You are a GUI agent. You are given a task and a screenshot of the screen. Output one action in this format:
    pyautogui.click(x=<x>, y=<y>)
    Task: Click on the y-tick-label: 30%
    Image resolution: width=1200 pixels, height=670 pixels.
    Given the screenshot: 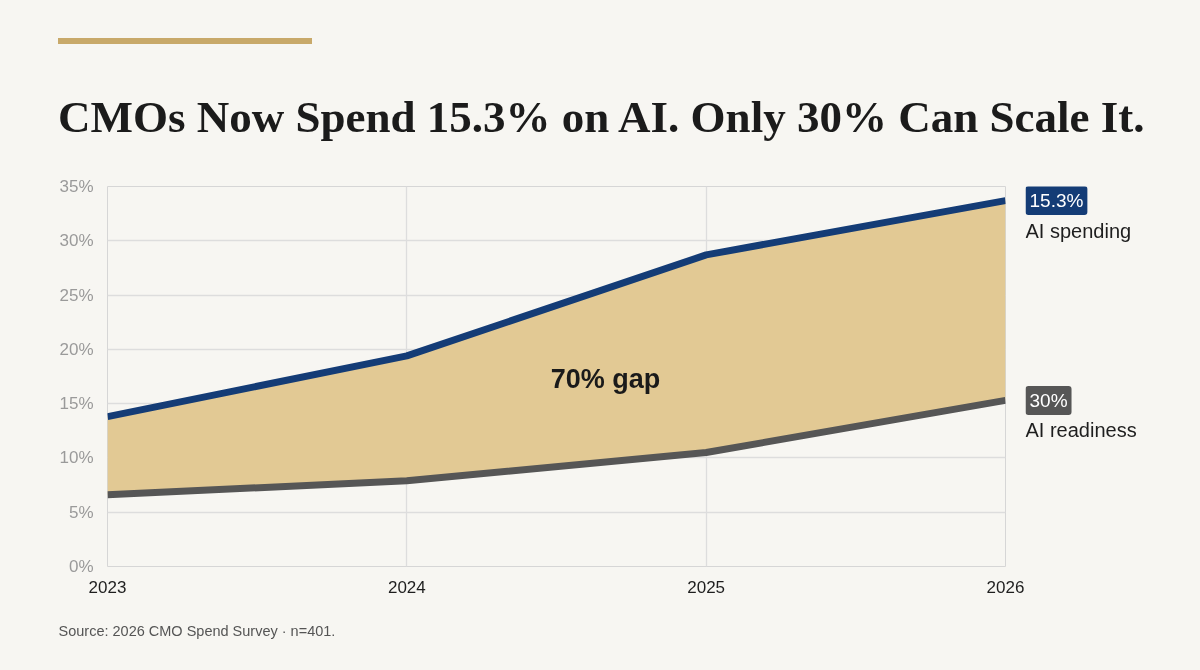 What is the action you would take?
    pyautogui.click(x=76, y=241)
    